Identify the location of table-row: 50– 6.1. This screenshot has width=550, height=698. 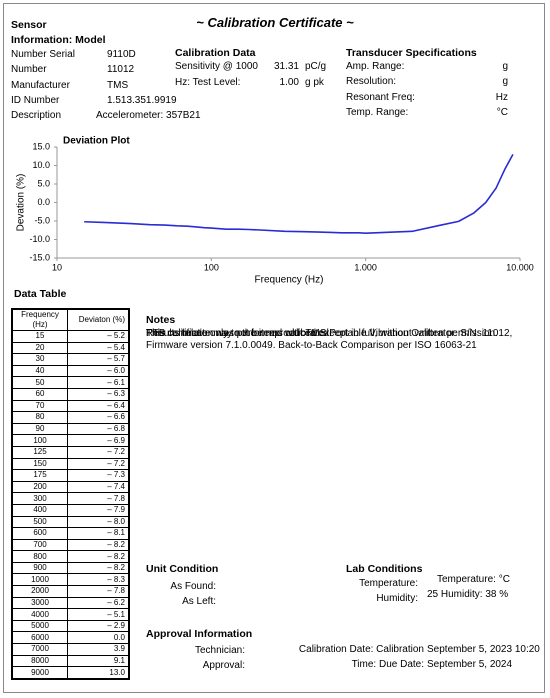
(70, 382).